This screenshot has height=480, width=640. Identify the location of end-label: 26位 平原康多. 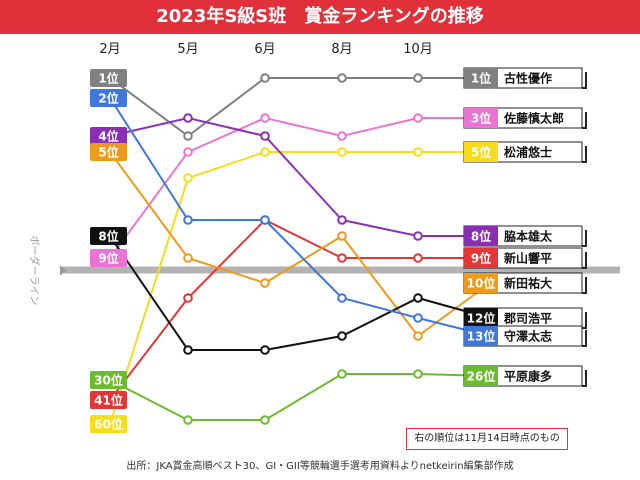
(525, 376).